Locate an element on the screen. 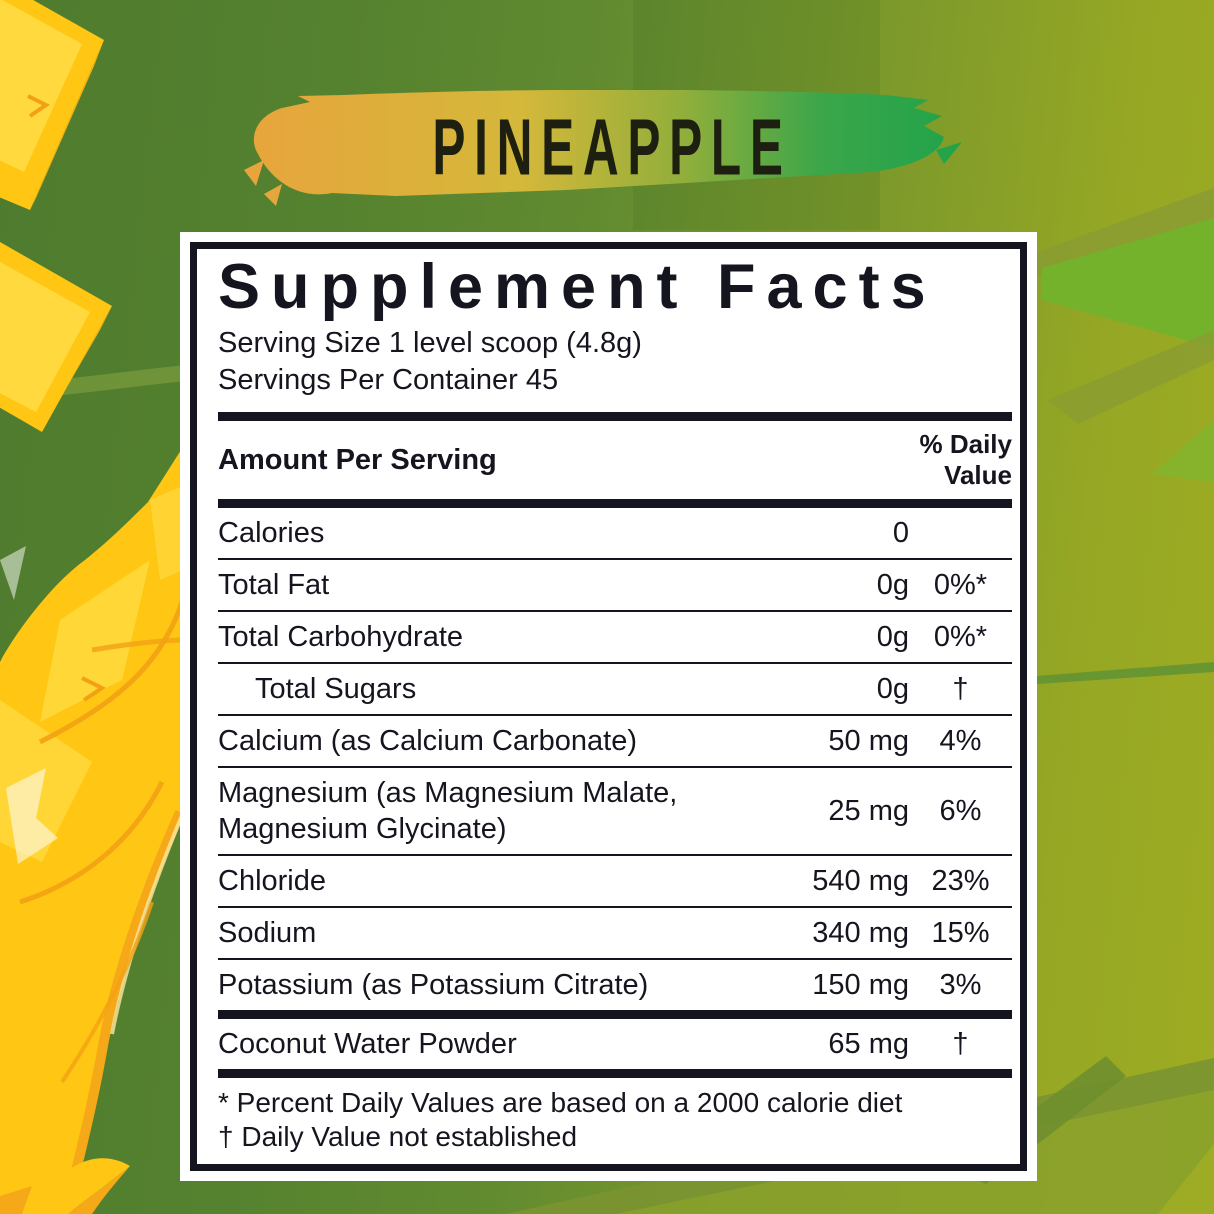  table-row: Calcium (as Calcium Carbonate) 50 mg 4% is located at coordinates (615, 742).